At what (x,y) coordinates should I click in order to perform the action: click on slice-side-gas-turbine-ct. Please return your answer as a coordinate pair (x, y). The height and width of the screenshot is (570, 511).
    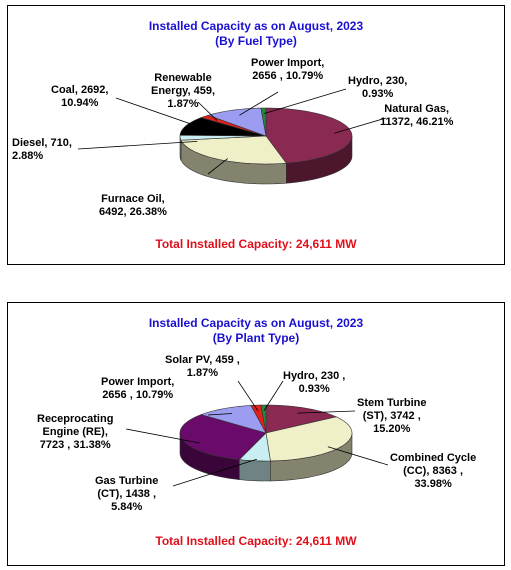
    Looking at the image, I should click on (254, 470).